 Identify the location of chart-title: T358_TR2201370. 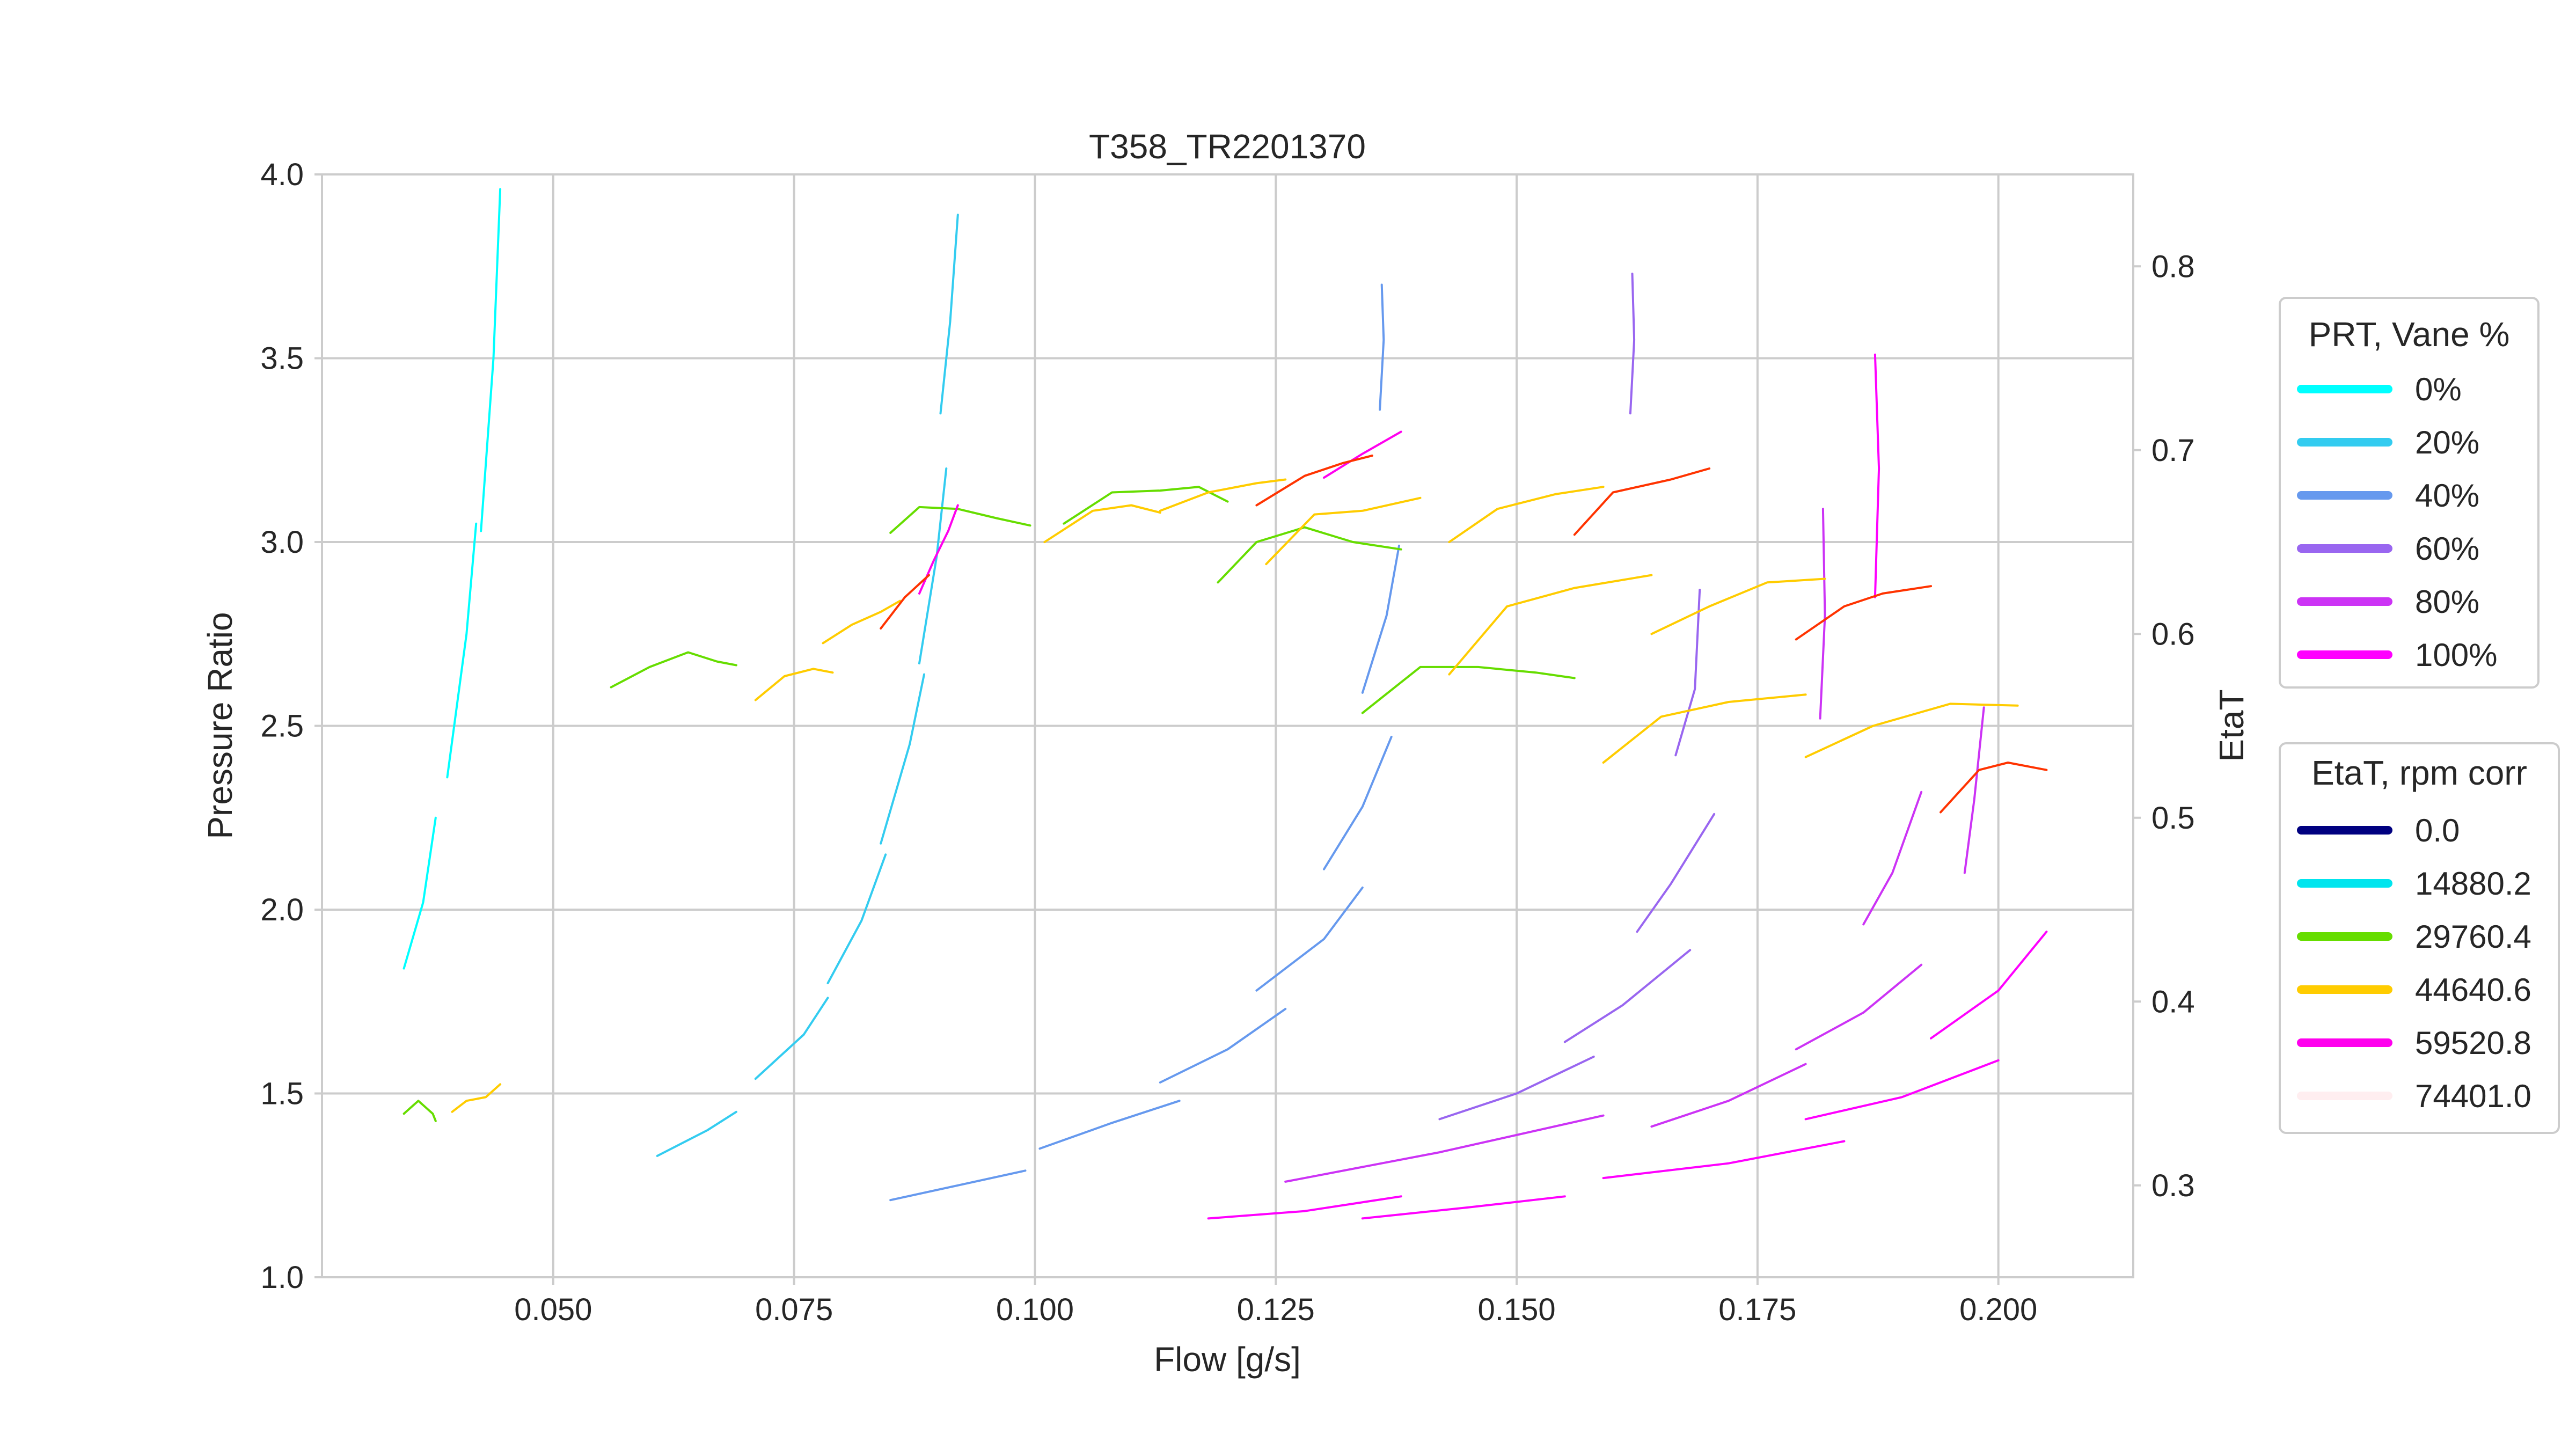
(1227, 146).